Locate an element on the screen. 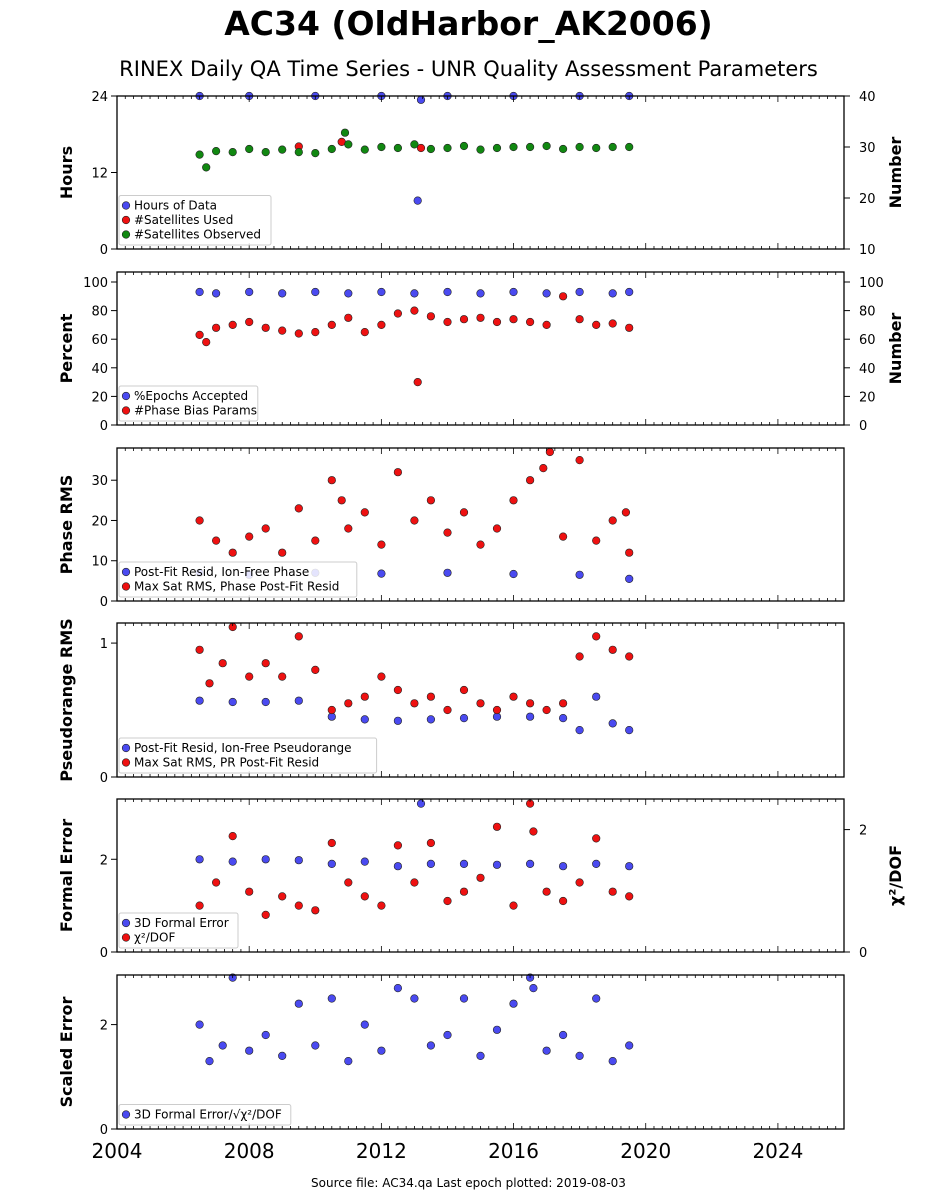  y2-axis-label: Number is located at coordinates (895, 173).